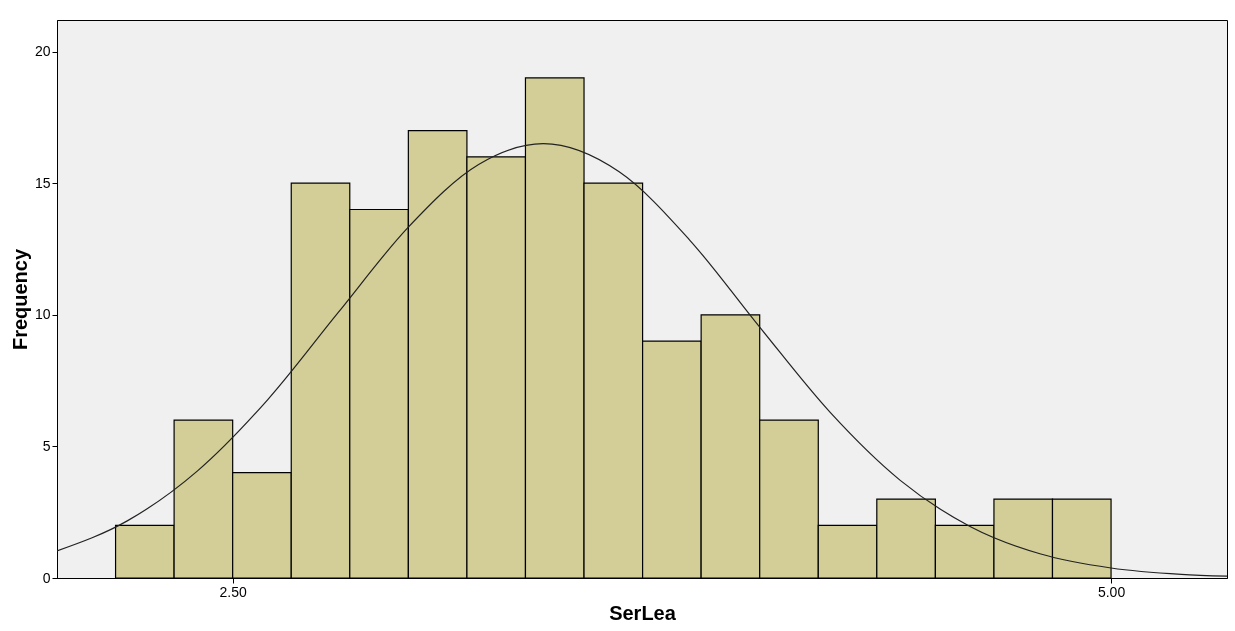  Describe the element at coordinates (46, 577) in the screenshot. I see `y-tick-label: 0` at that location.